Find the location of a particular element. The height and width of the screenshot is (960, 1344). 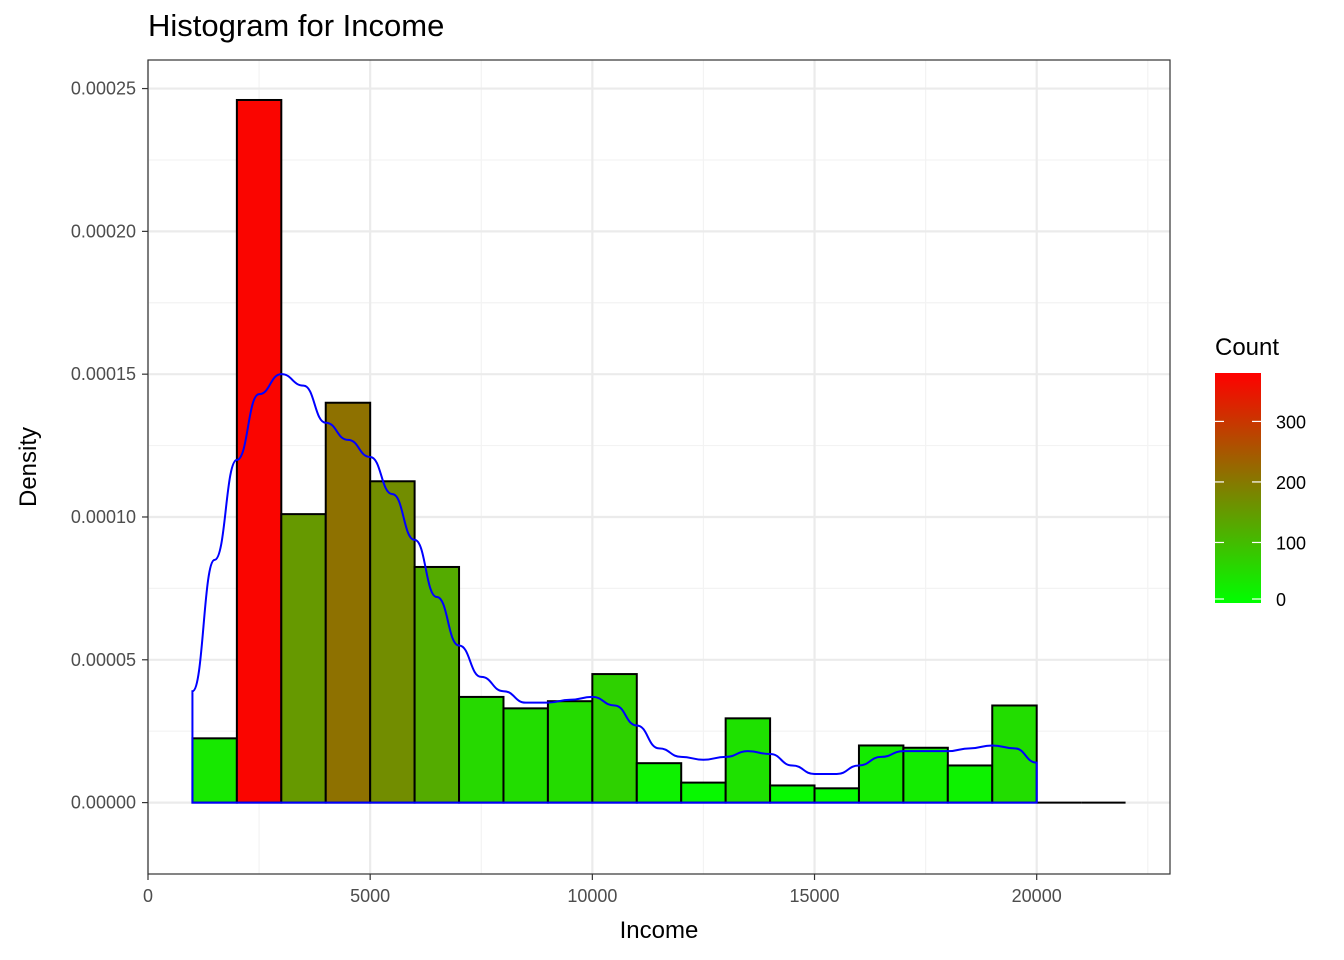

x-tick-label: 10000 is located at coordinates (592, 896).